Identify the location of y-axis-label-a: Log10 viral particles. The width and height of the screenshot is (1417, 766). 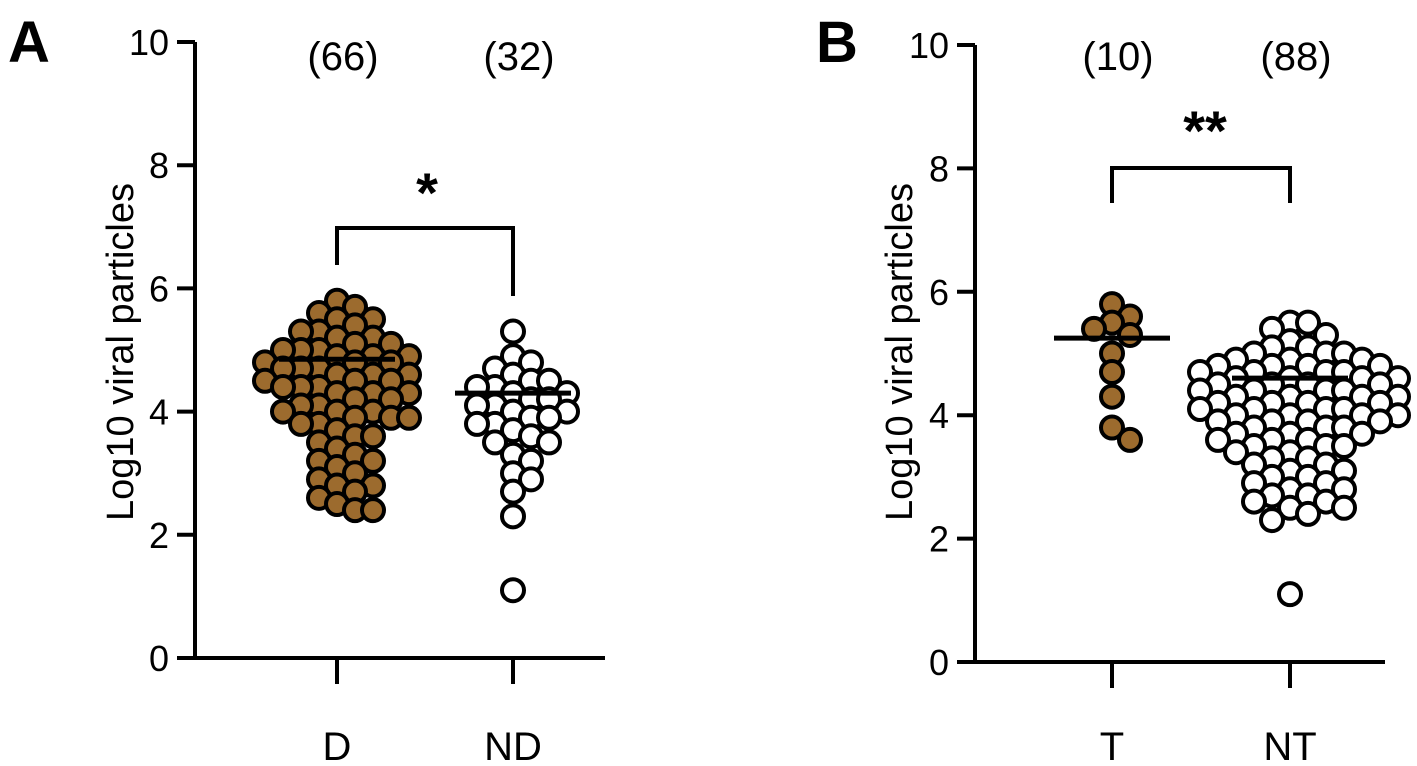
(121, 352).